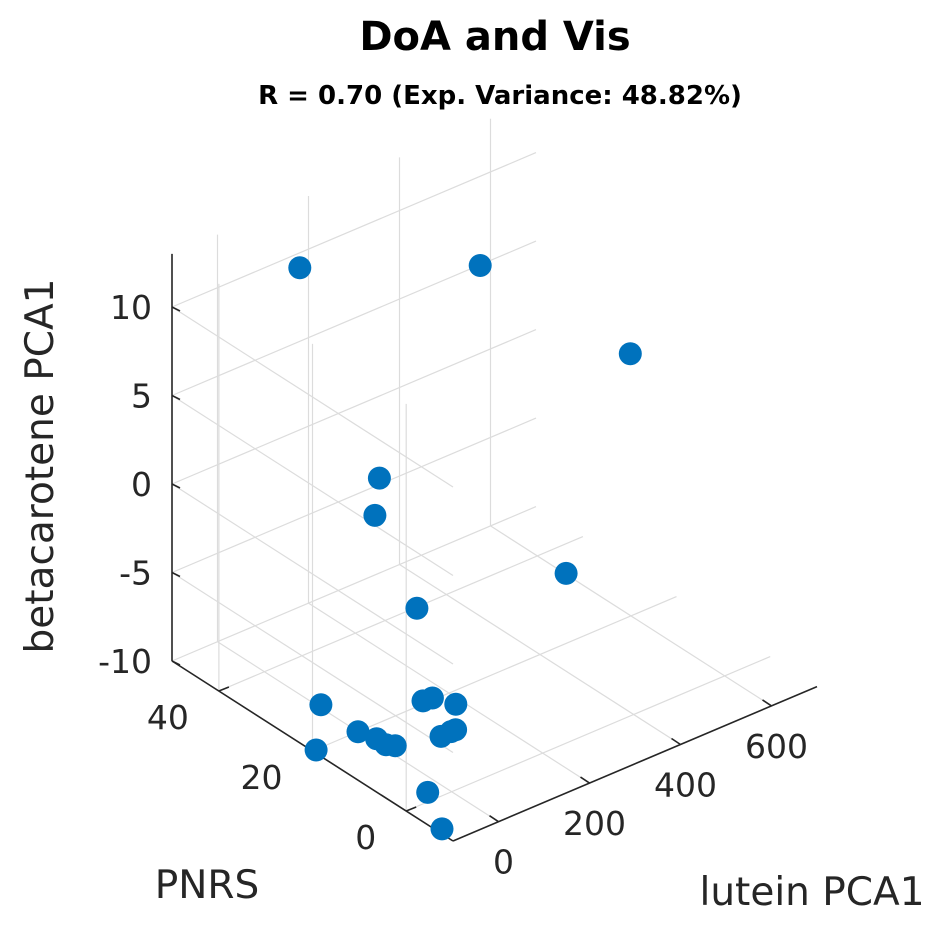 The image size is (945, 945). What do you see at coordinates (40, 466) in the screenshot?
I see `z-axis-label: betacarotene PCA1` at bounding box center [40, 466].